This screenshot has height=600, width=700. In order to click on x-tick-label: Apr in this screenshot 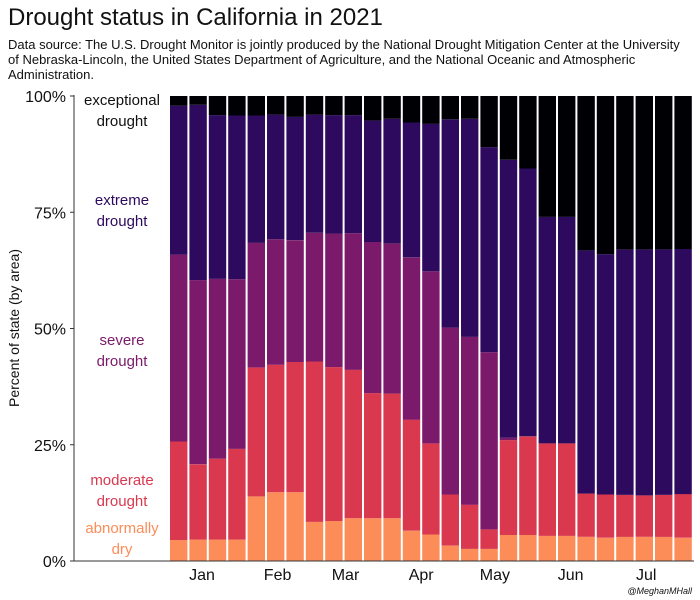, I will do `click(422, 575)`.